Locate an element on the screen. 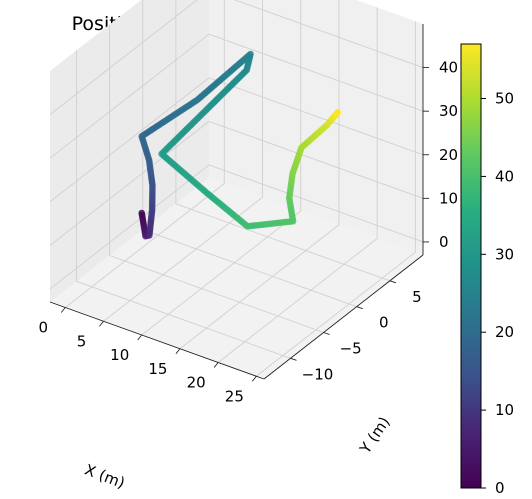 The width and height of the screenshot is (532, 499). colorbar-tick-label: 10 is located at coordinates (504, 410).